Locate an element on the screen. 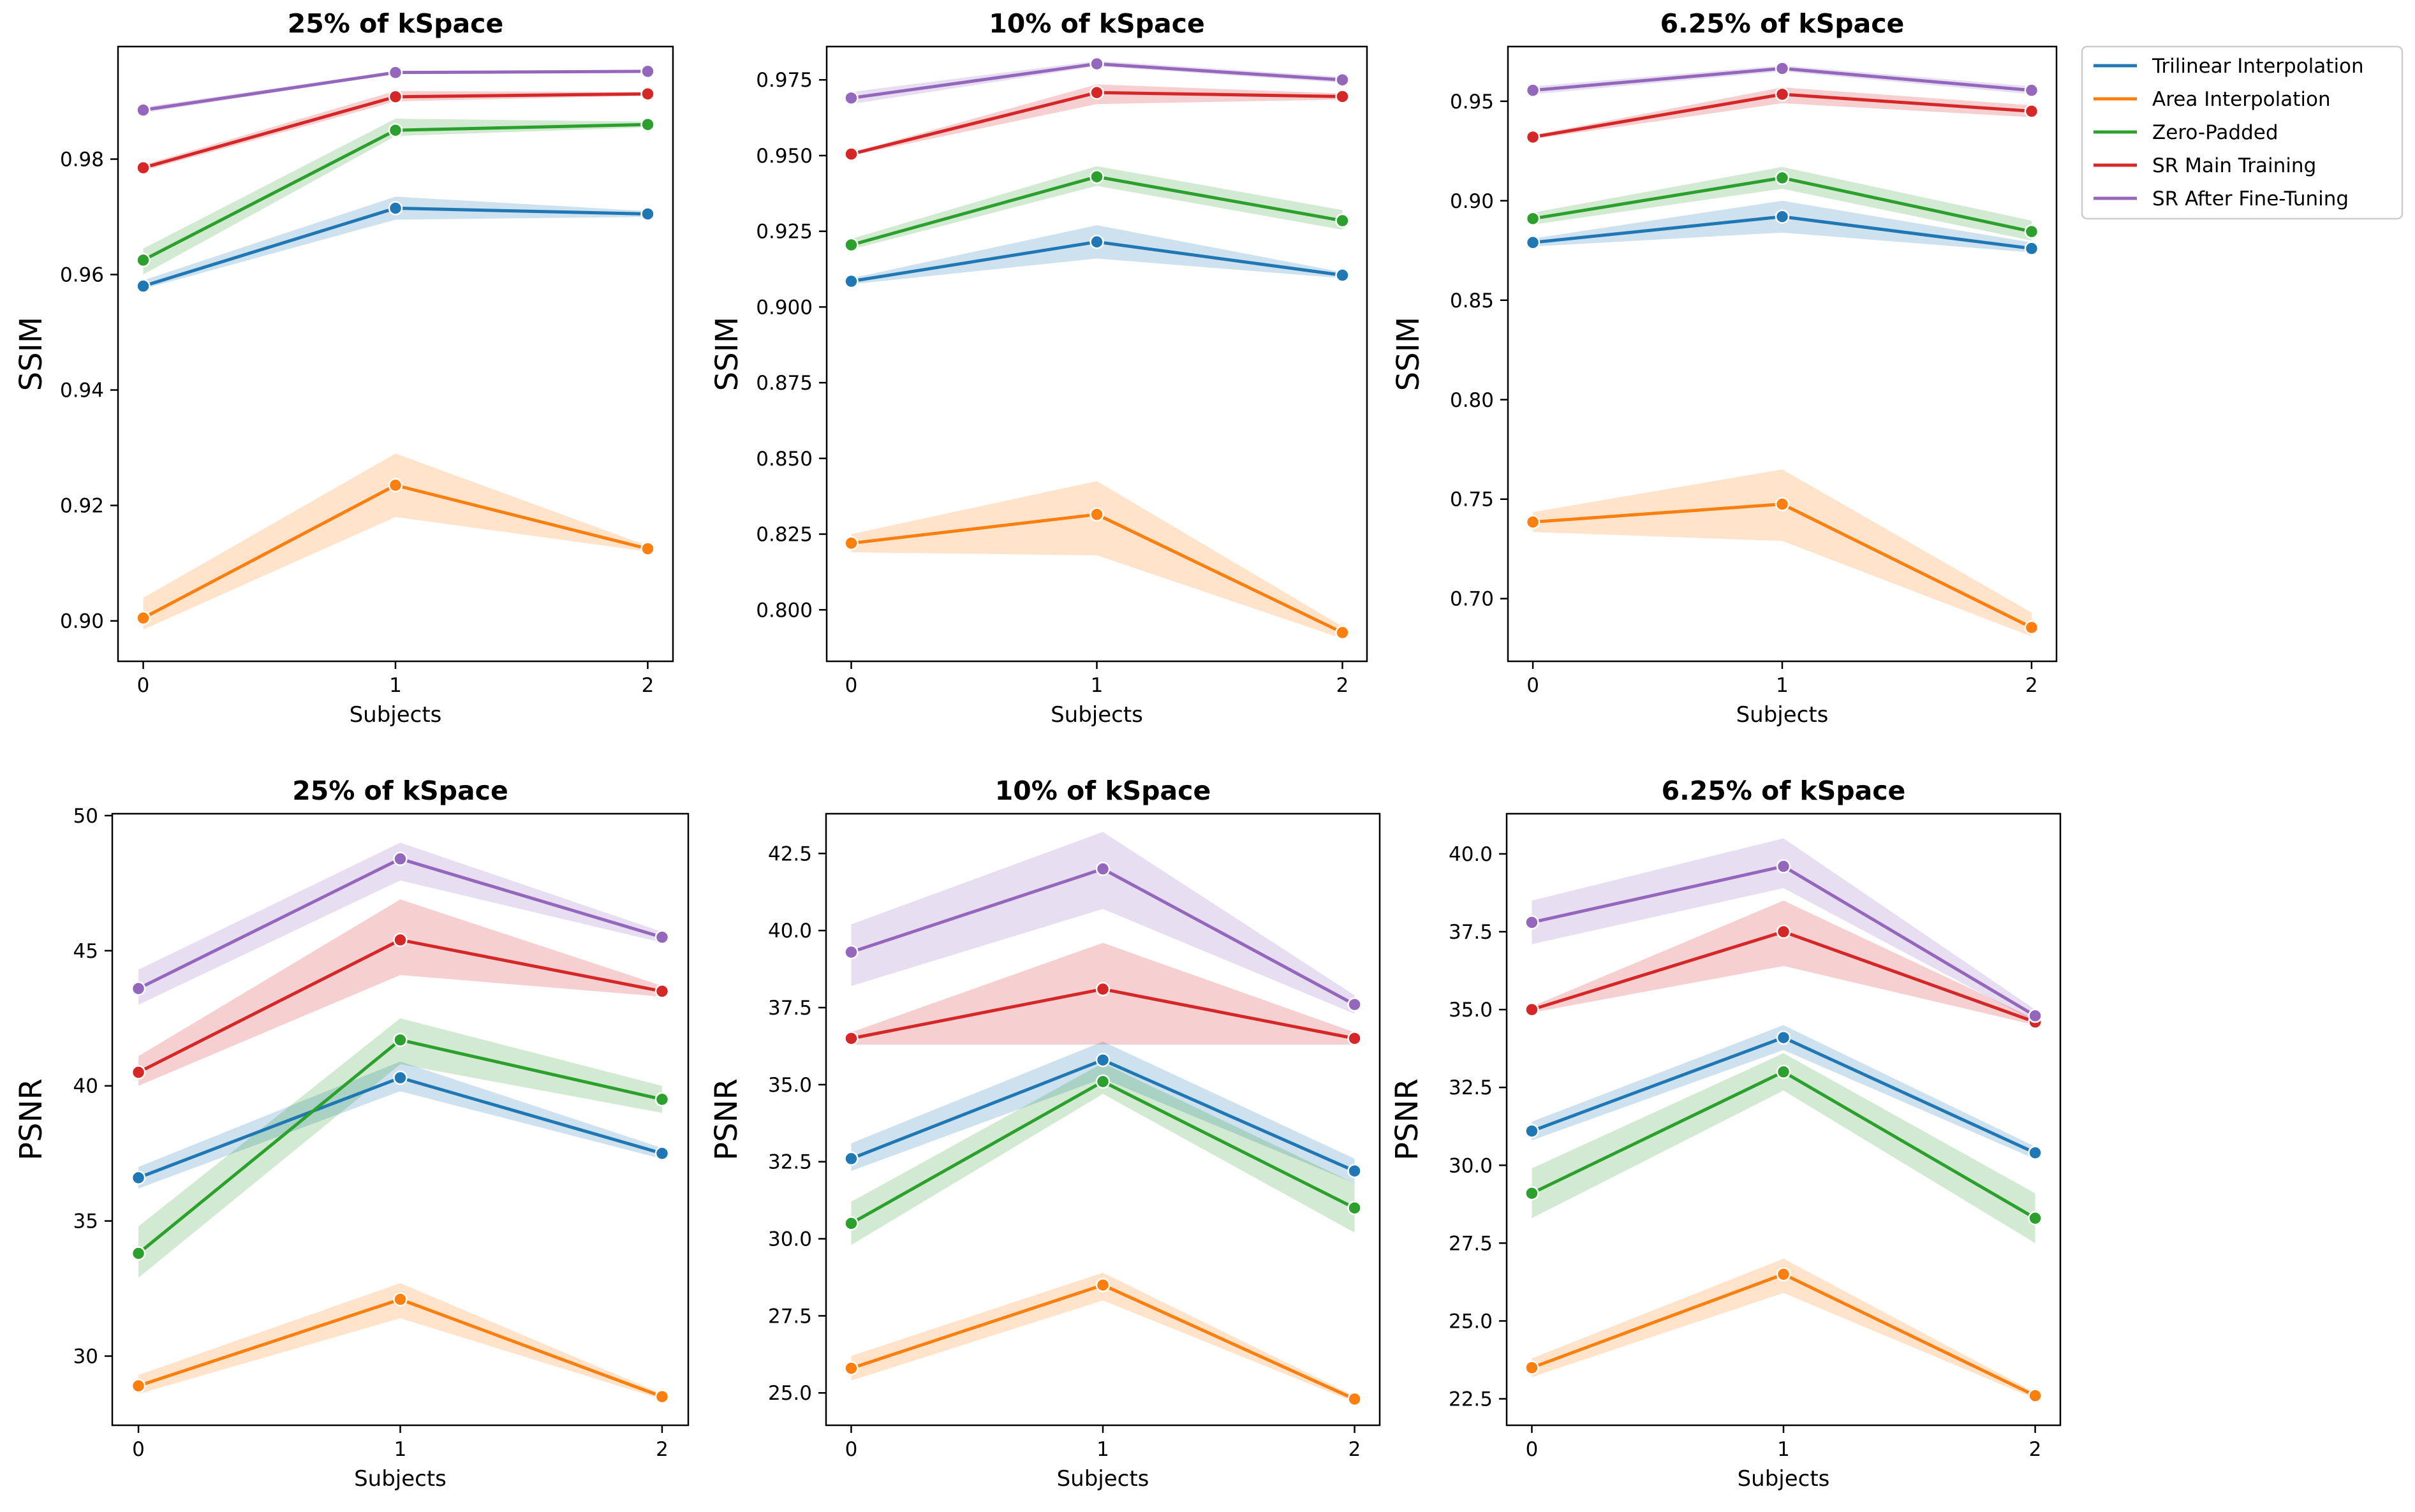 This screenshot has width=2415, height=1512. y-tick-label: 0.70 is located at coordinates (1472, 599).